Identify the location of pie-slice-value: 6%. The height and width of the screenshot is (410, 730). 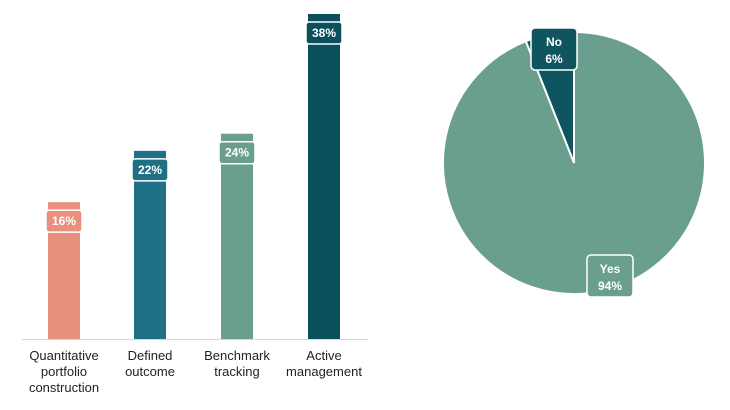
(554, 59).